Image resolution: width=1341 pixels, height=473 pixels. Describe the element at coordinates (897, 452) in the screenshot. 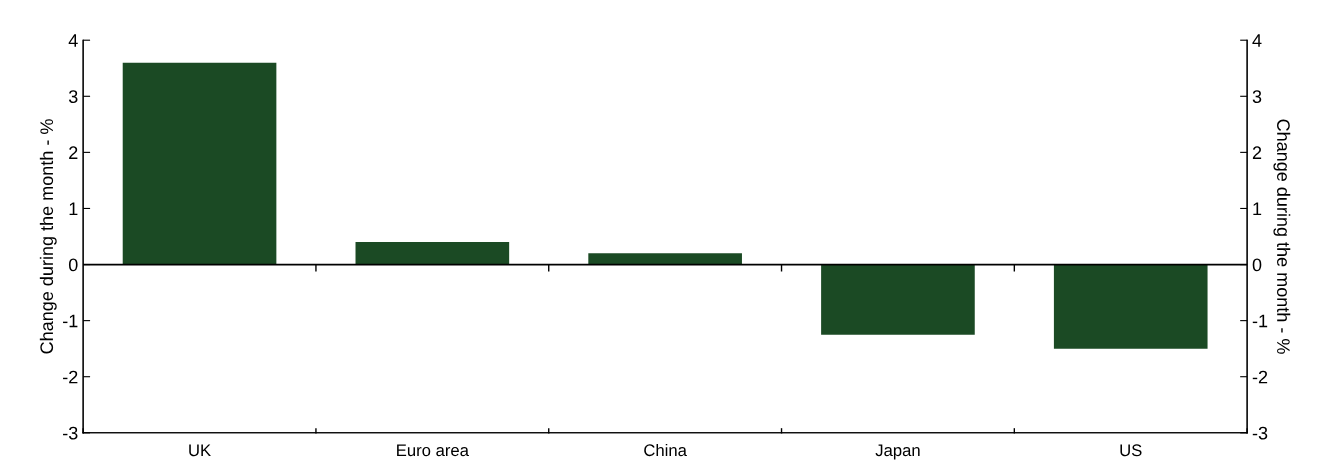

I see `x-tick-label: Japan` at that location.